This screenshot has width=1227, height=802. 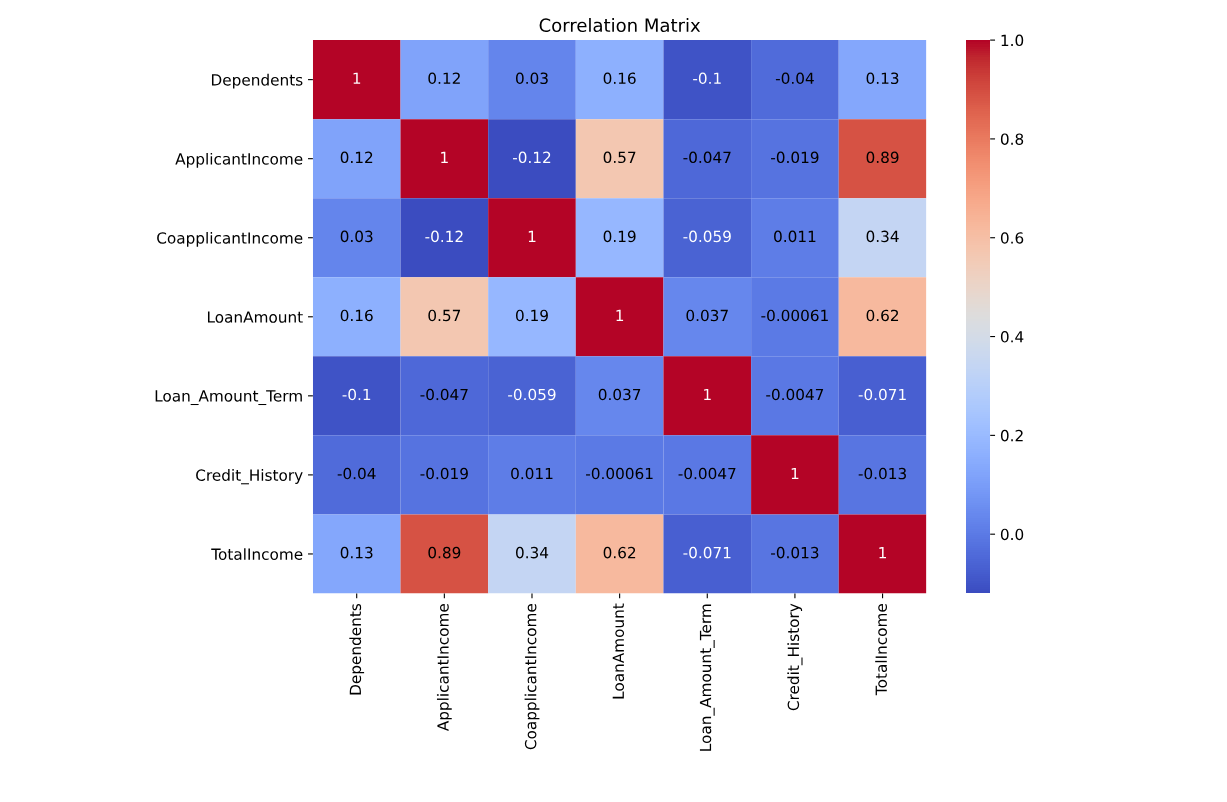 What do you see at coordinates (255, 317) in the screenshot?
I see `y-tick-label: LoanAmount` at bounding box center [255, 317].